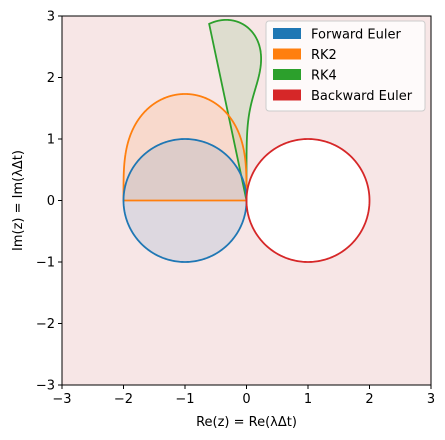  I want to click on rk4-stable-region, so click(235, 110).